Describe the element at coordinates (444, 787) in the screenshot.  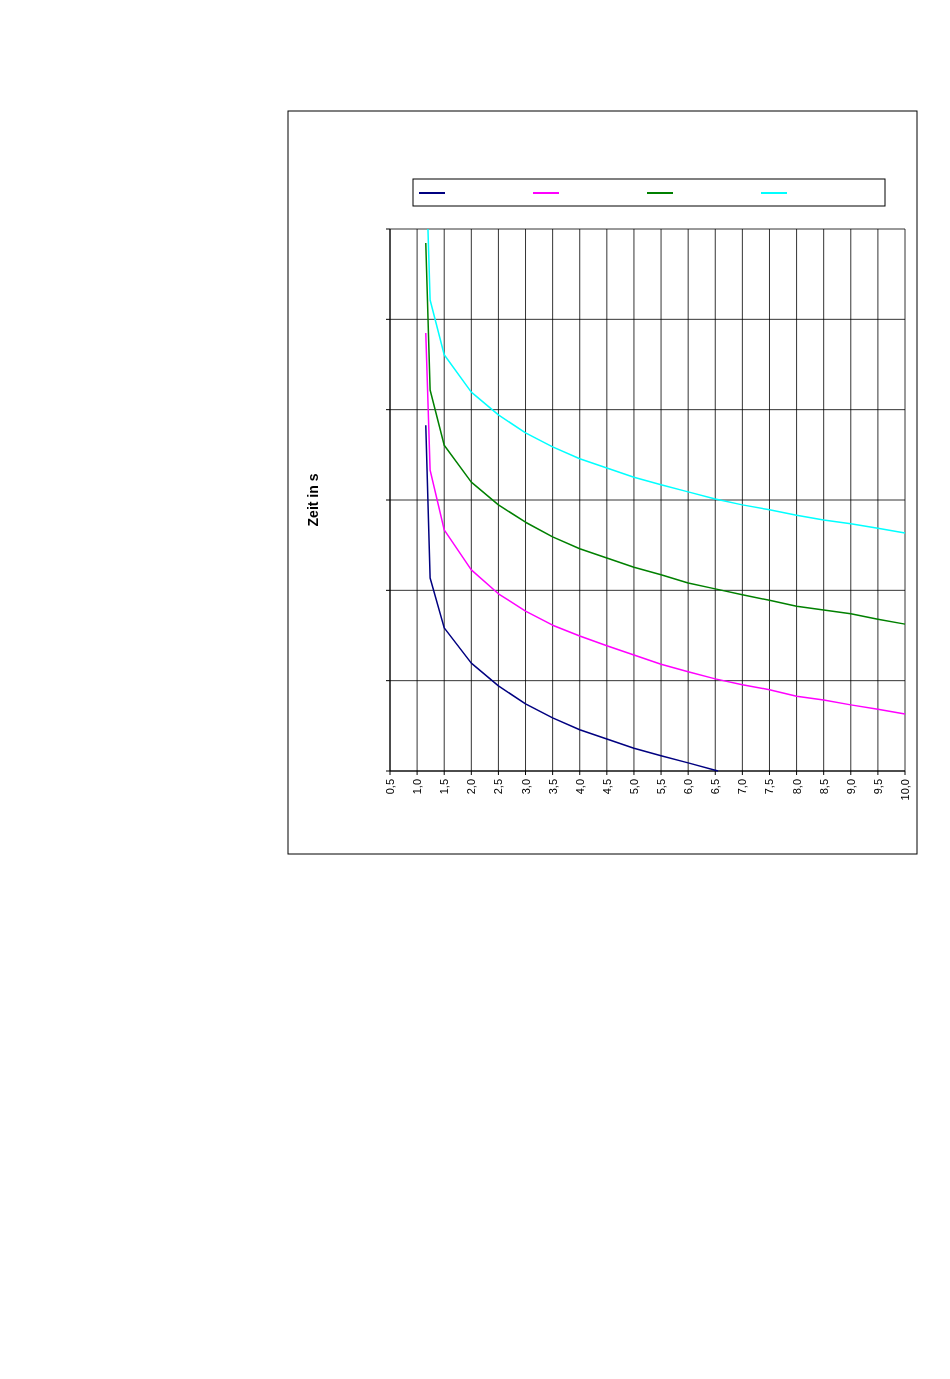
I see `x-tick-label: 1,5` at that location.